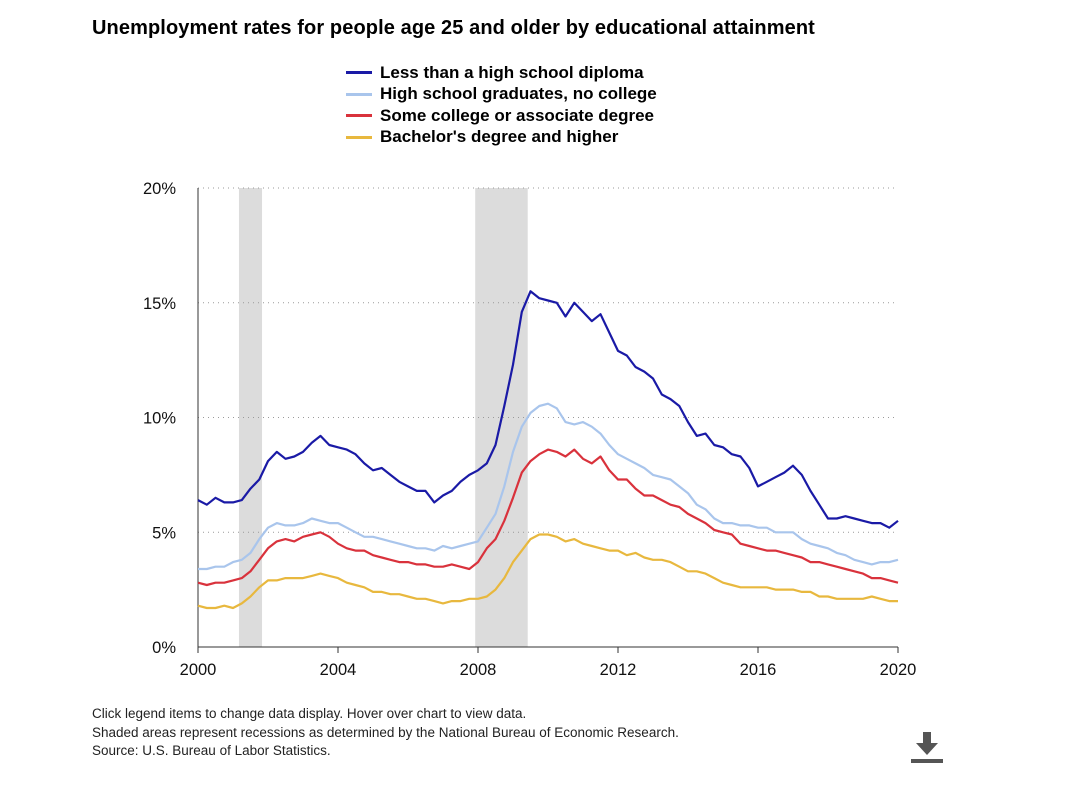 Image resolution: width=1080 pixels, height=786 pixels. I want to click on note-source: Source: U.S. Bureau of Labor Statistics., so click(211, 750).